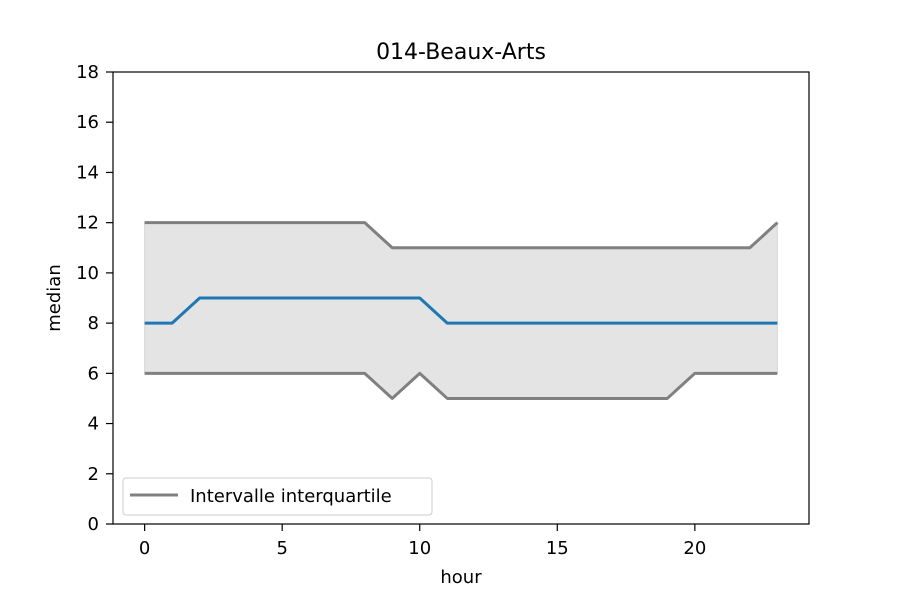 This screenshot has height=604, width=900. I want to click on y-tick-label: 6, so click(93, 373).